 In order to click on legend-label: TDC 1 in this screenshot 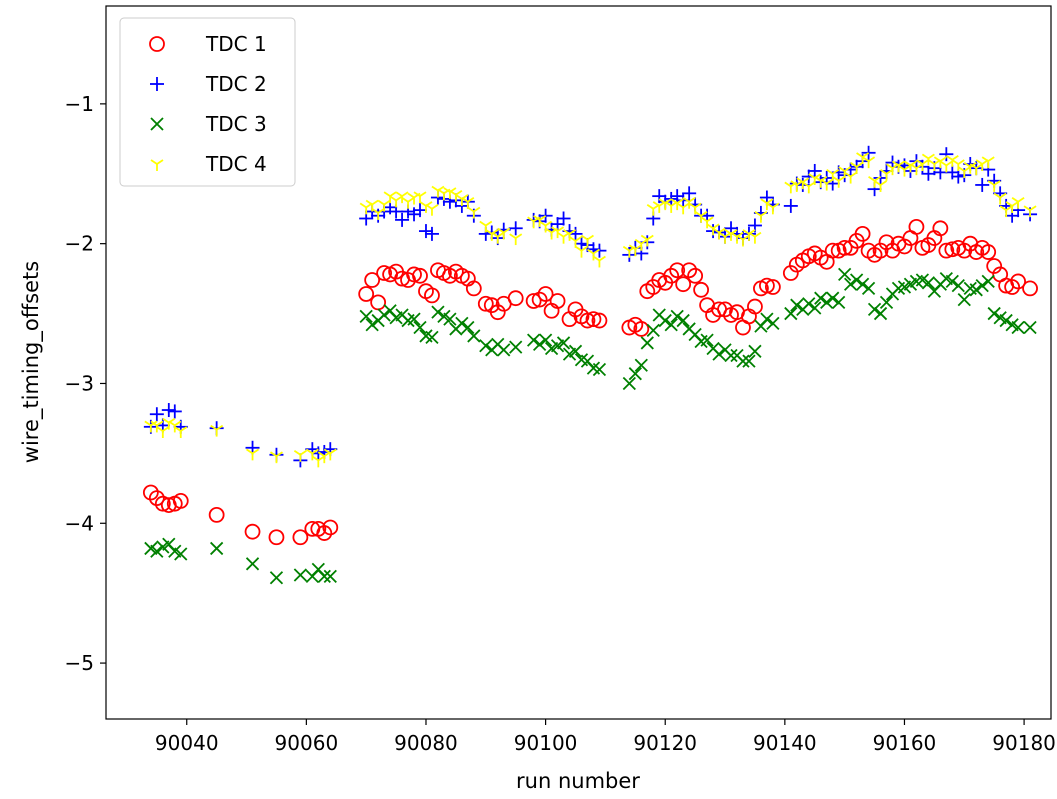, I will do `click(236, 44)`.